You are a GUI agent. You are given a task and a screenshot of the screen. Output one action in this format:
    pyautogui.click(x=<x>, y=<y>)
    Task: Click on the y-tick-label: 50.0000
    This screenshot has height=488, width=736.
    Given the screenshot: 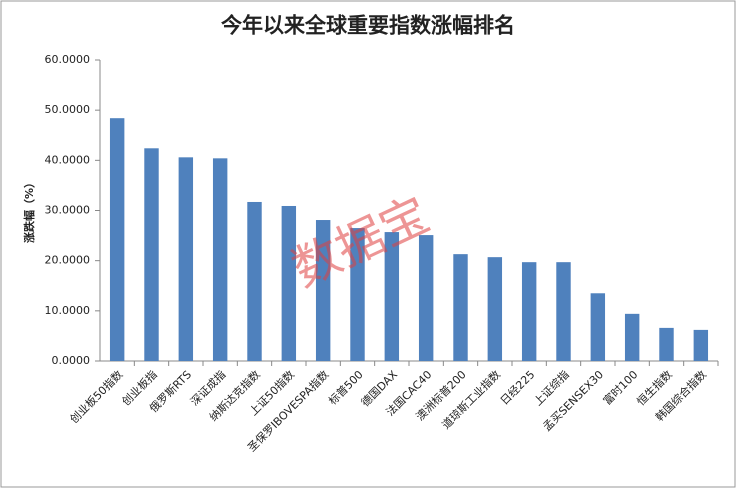 What is the action you would take?
    pyautogui.click(x=68, y=109)
    